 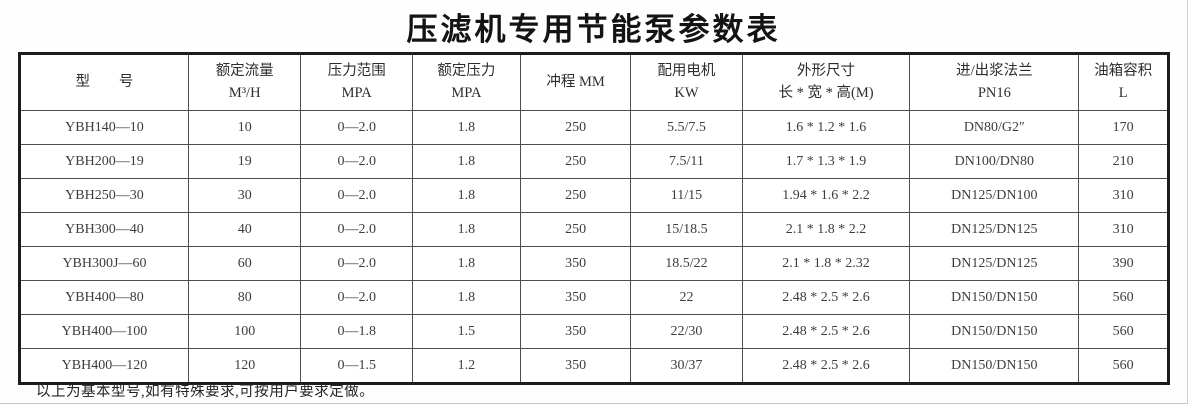 I want to click on cell: 18.5/22, so click(x=686, y=263).